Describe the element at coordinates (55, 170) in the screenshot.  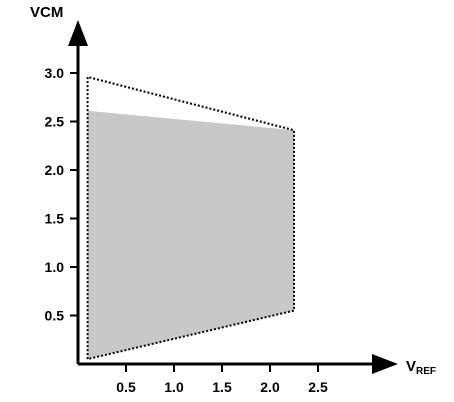
I see `y-tick-label: 2.0` at that location.